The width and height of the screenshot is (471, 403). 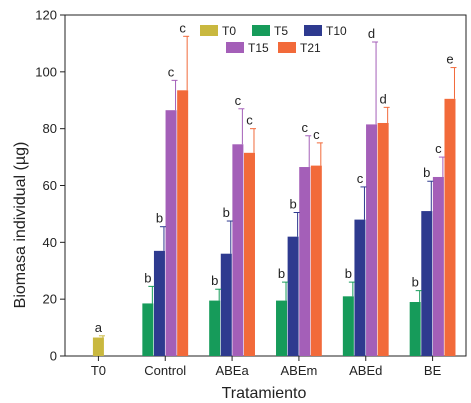 What do you see at coordinates (50, 128) in the screenshot?
I see `y-tick-label: 80` at bounding box center [50, 128].